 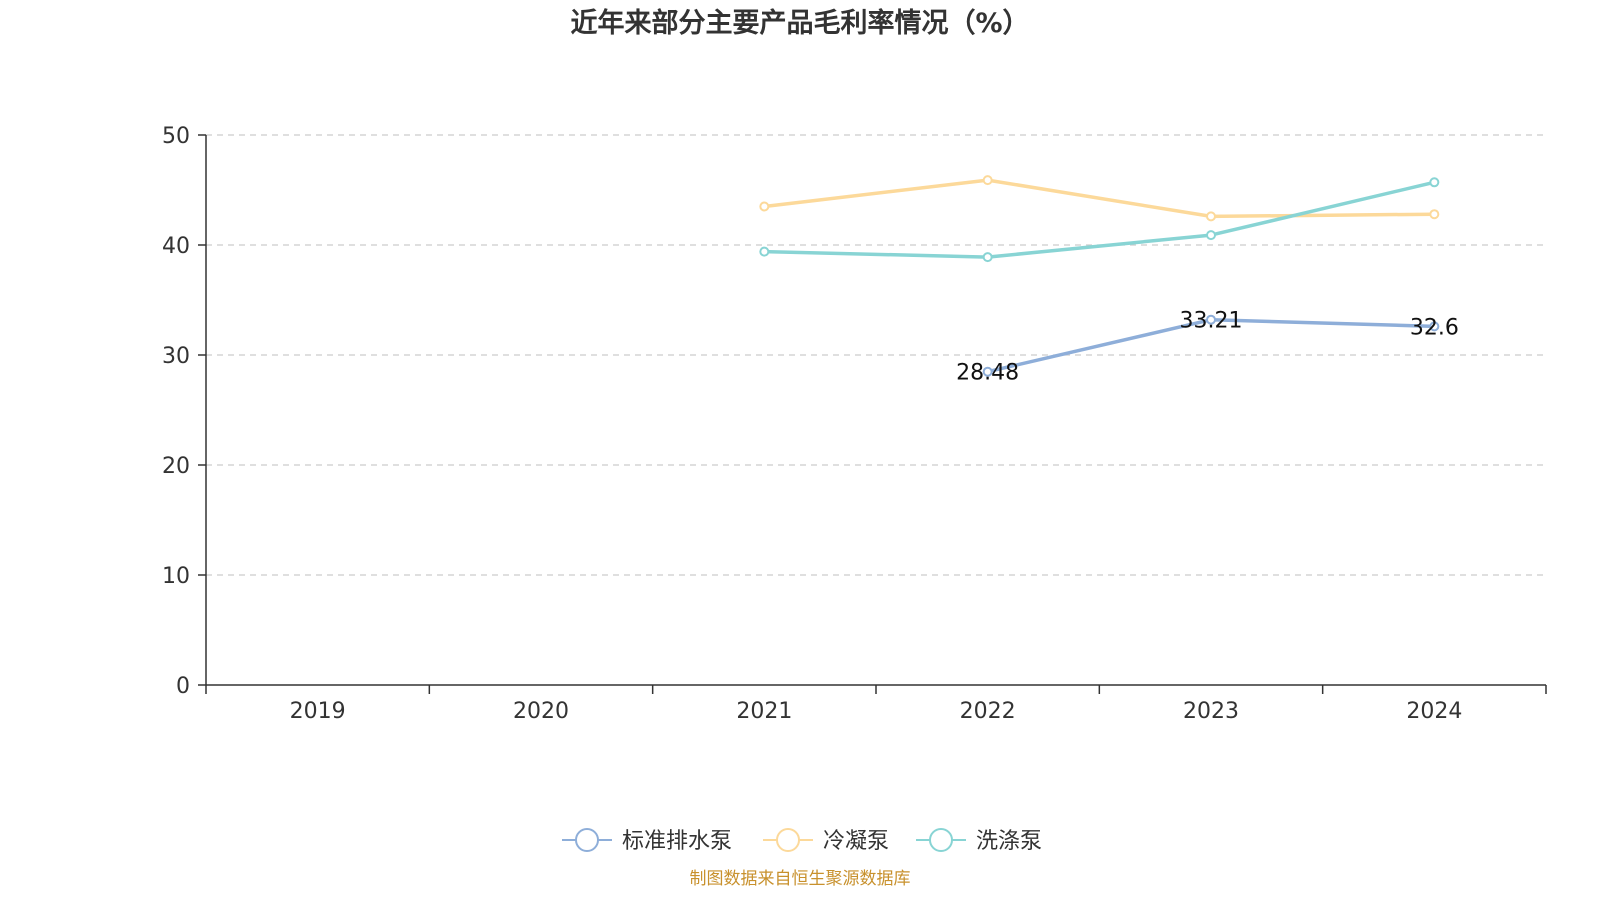 I want to click on legend-label: 冷凝泵, so click(x=856, y=841).